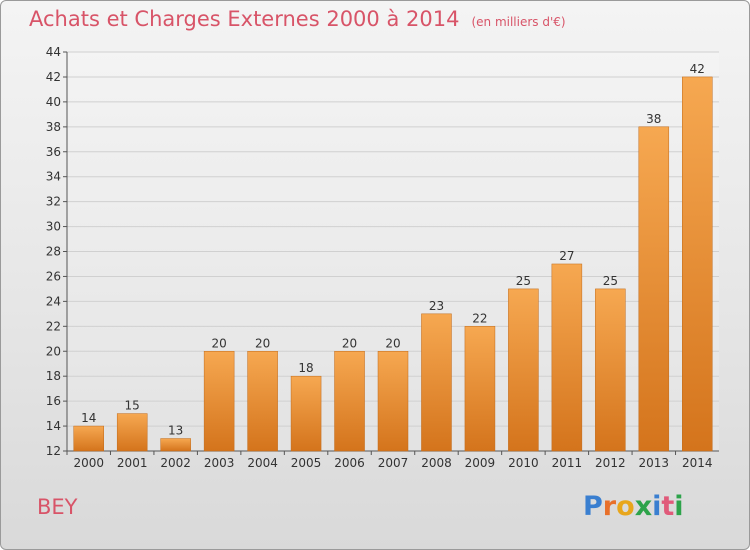 Image resolution: width=750 pixels, height=550 pixels. I want to click on x-tick-label: 2004, so click(262, 463).